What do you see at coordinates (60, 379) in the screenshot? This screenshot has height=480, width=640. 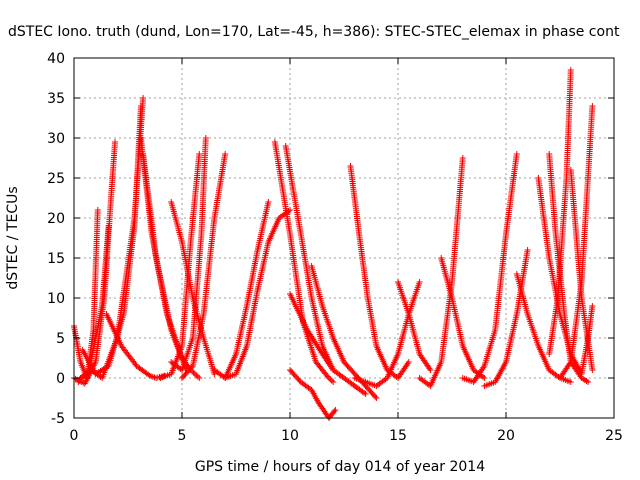 I see `y-tick-label: 0` at bounding box center [60, 379].